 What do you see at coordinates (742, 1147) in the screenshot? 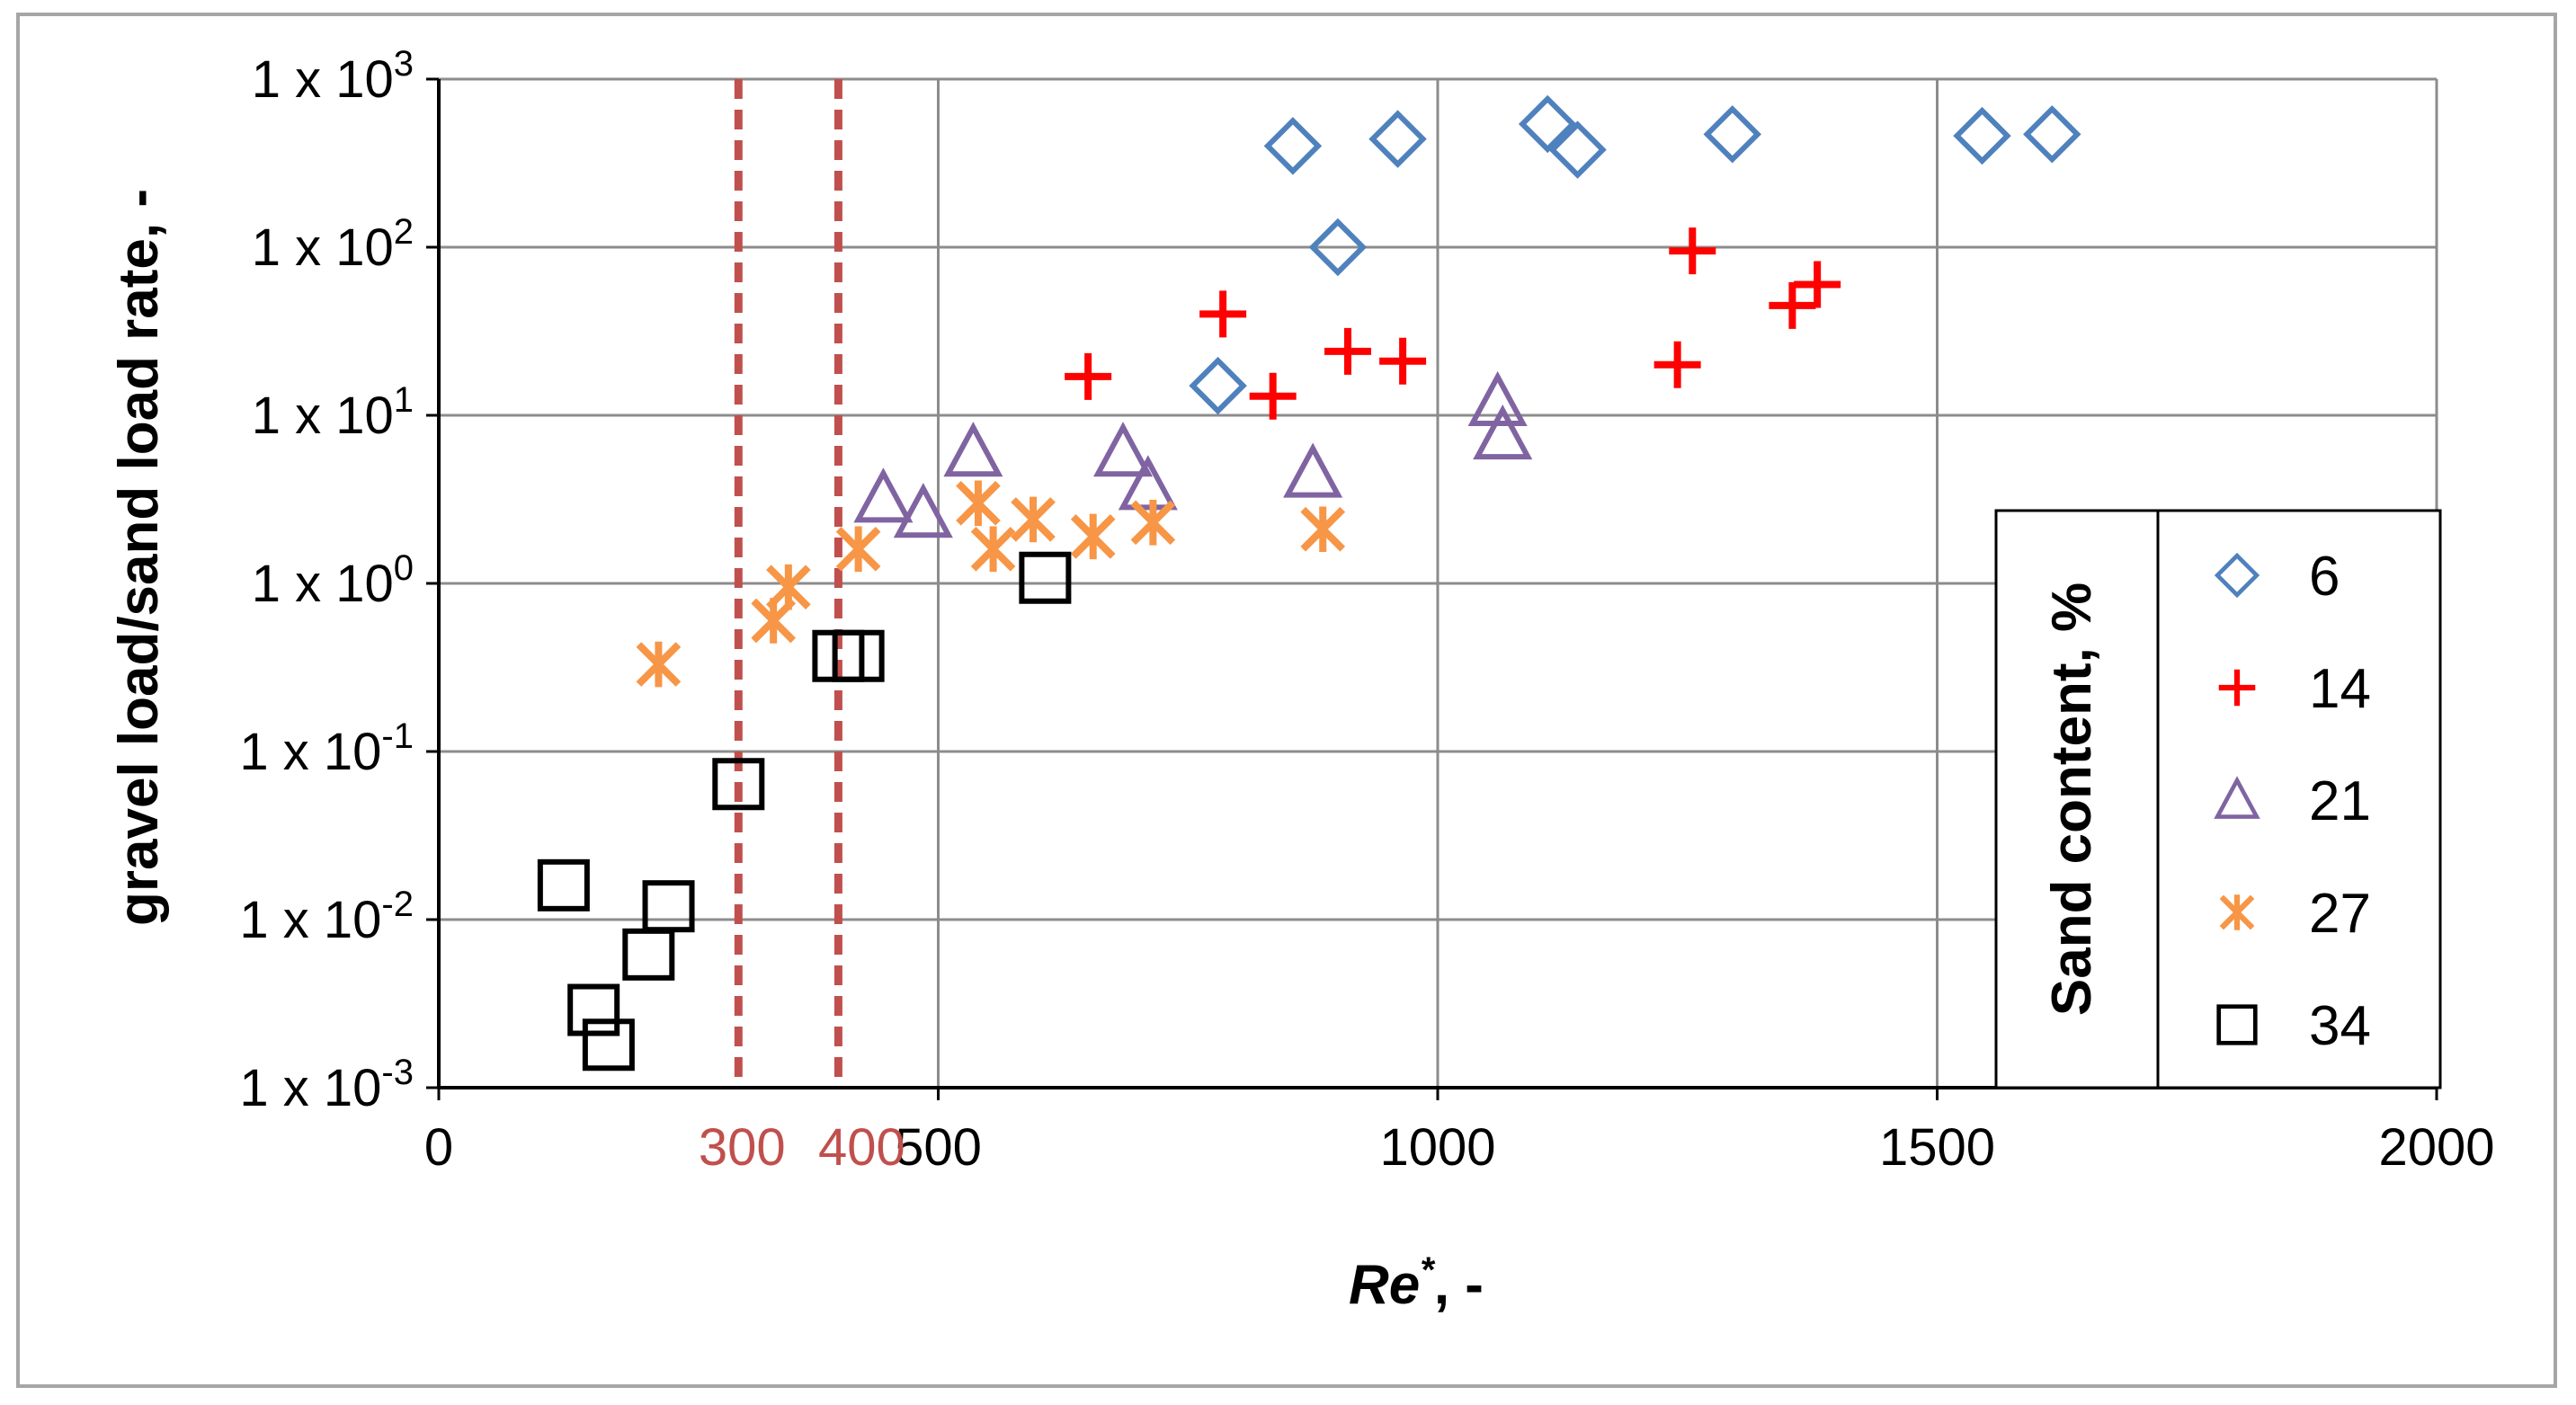
I see `reference-line-label: 300` at bounding box center [742, 1147].